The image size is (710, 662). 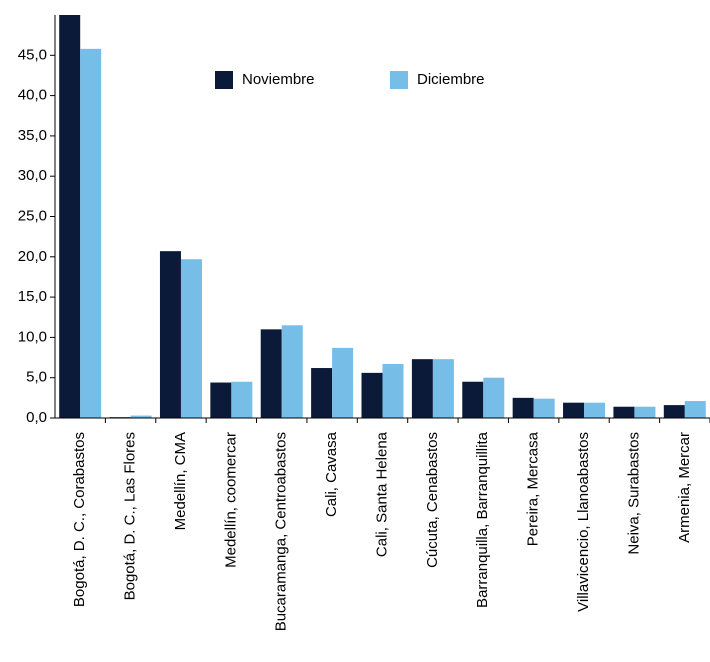 What do you see at coordinates (32, 256) in the screenshot?
I see `y-tick-label: 20,0` at bounding box center [32, 256].